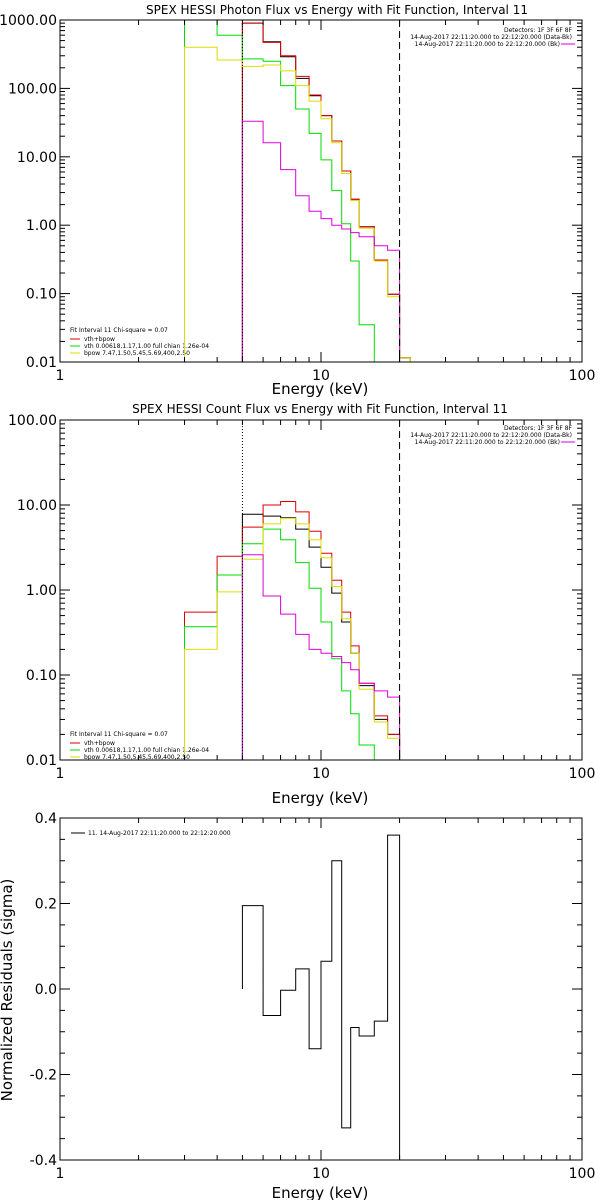 The width and height of the screenshot is (600, 1200). I want to click on y-tick-label: 1000.00, so click(28, 21).